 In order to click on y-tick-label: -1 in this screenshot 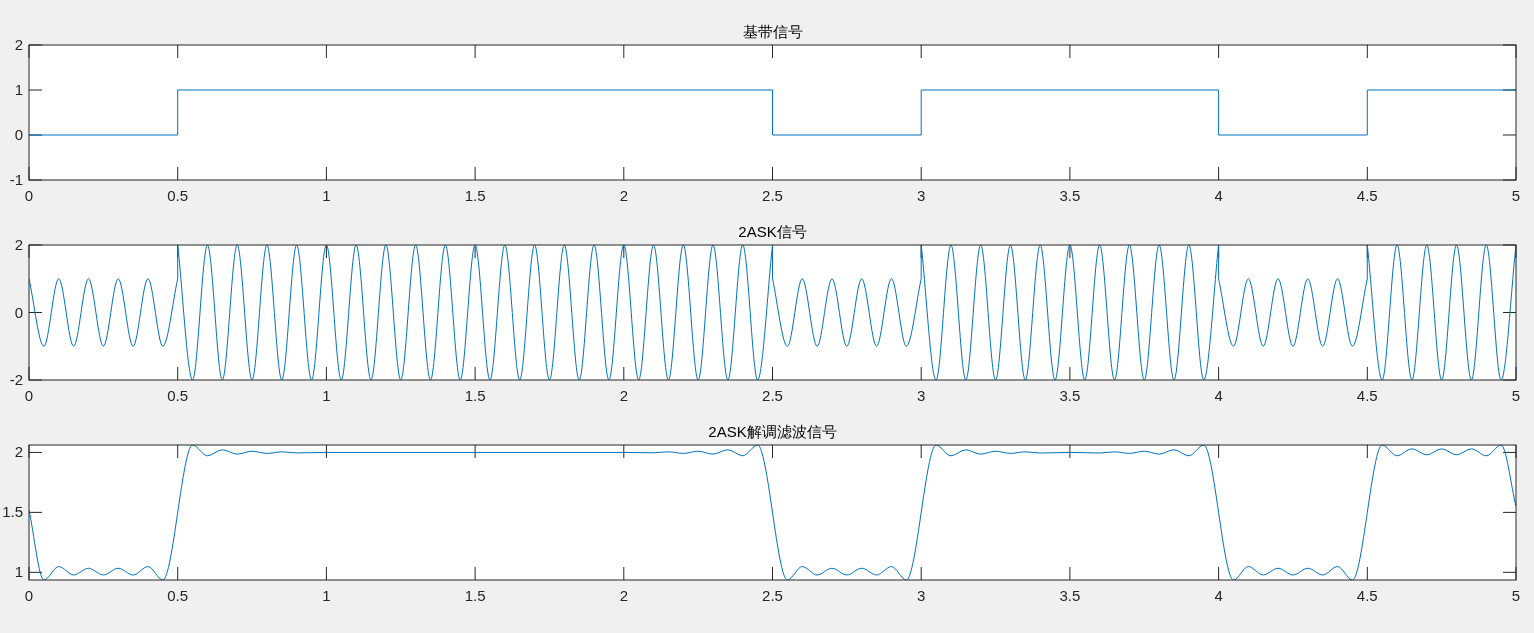, I will do `click(16, 179)`.